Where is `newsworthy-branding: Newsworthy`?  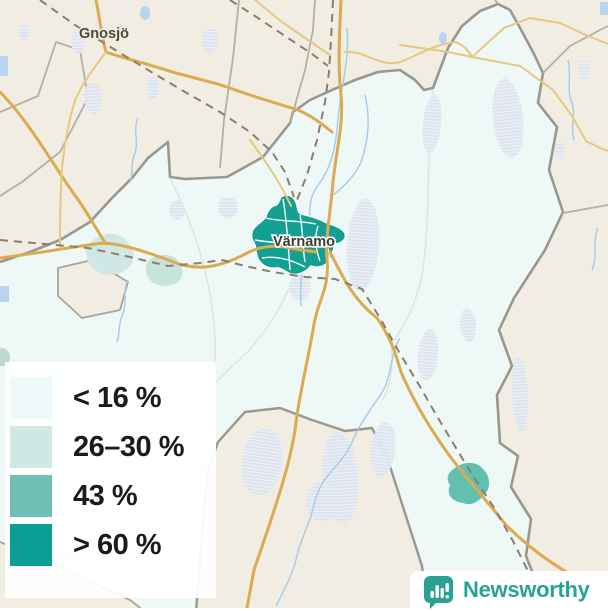
newsworthy-branding: Newsworthy is located at coordinates (509, 590).